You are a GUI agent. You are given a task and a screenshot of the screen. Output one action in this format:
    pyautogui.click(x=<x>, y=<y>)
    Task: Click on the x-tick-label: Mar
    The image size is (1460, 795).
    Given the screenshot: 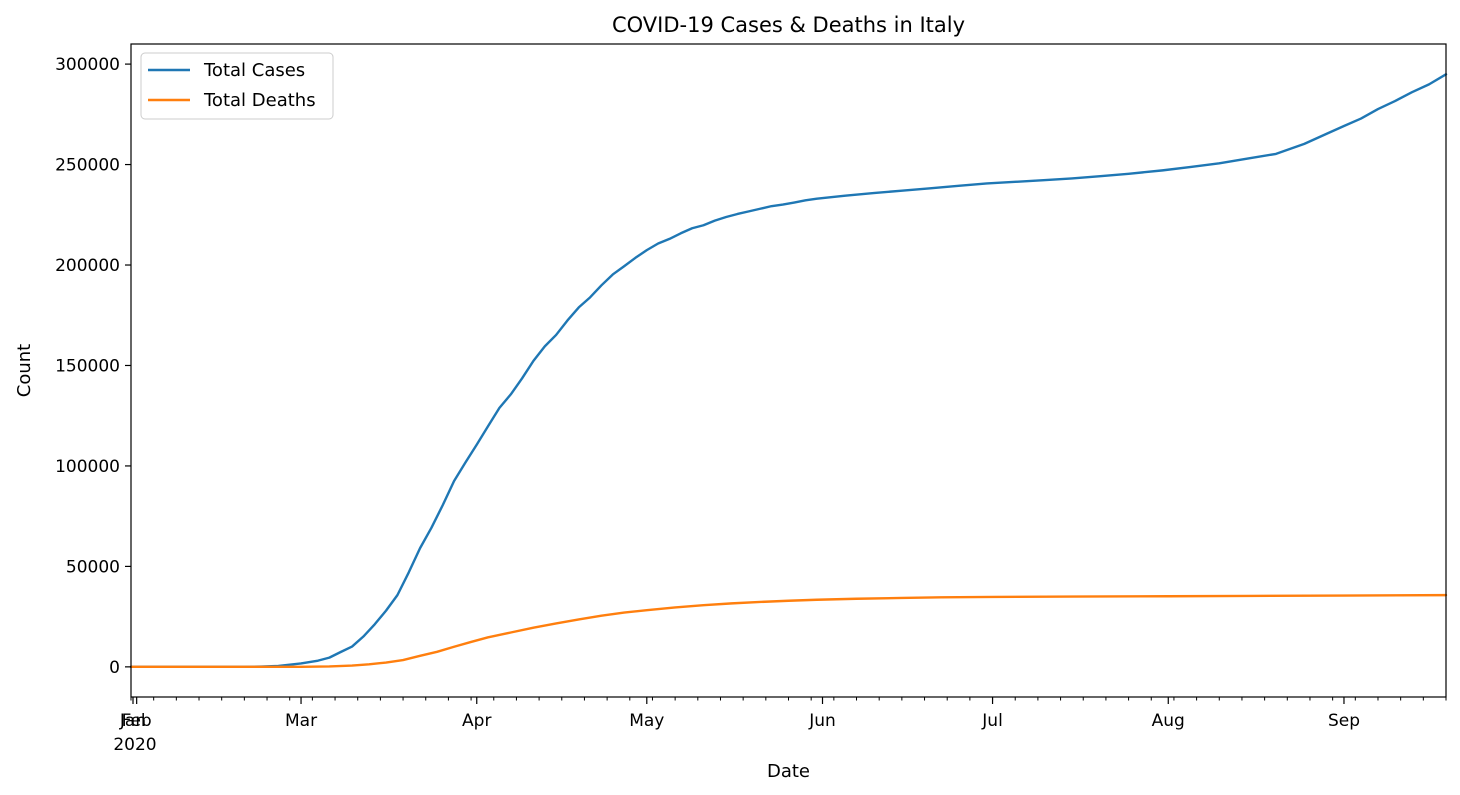 What is the action you would take?
    pyautogui.click(x=301, y=721)
    